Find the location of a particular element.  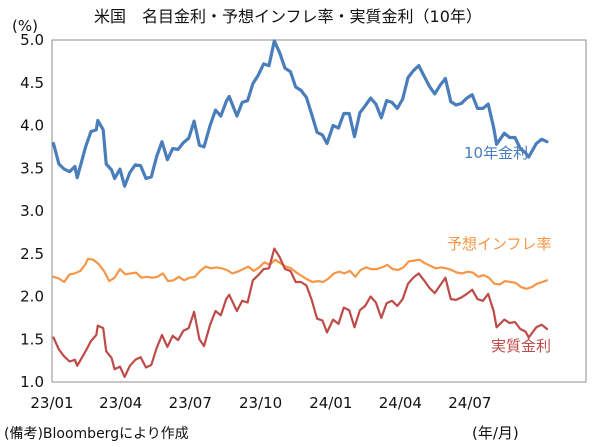

expected-inflation-line is located at coordinates (300, 273).